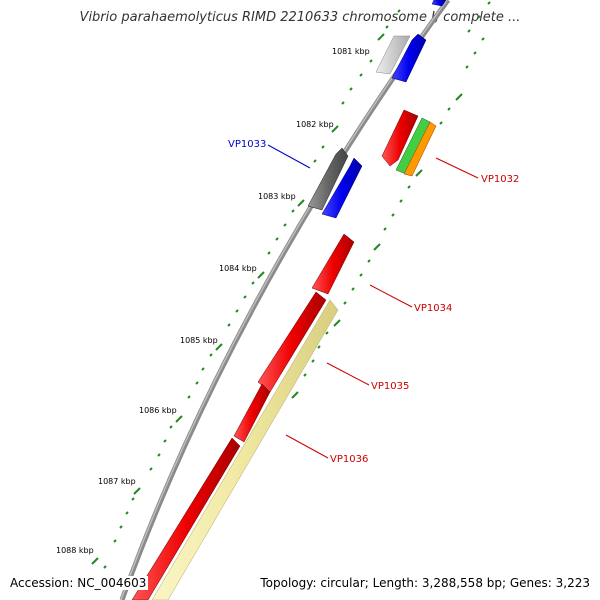 This screenshot has height=600, width=600. Describe the element at coordinates (252, 413) in the screenshot. I see `gene-feature-red-vp1036` at that location.